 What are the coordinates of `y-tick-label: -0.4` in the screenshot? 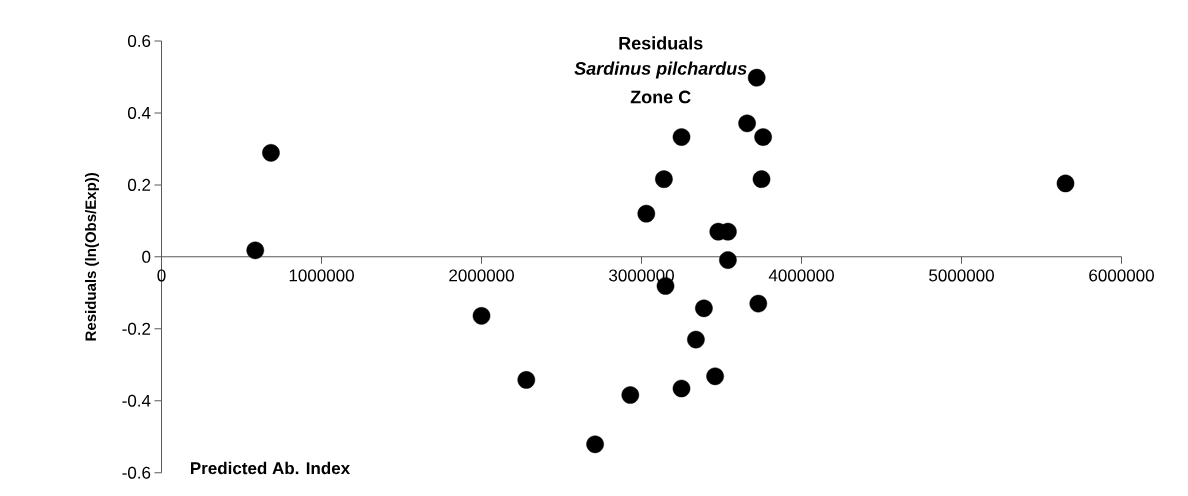 It's located at (136, 400).